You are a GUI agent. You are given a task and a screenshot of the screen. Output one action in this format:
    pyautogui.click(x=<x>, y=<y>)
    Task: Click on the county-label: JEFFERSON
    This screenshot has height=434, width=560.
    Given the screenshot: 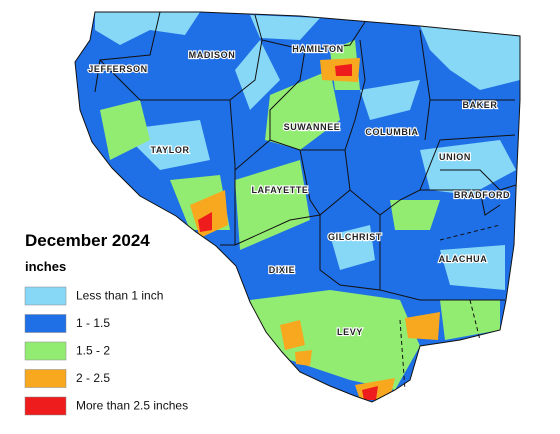 What is the action you would take?
    pyautogui.click(x=117, y=69)
    